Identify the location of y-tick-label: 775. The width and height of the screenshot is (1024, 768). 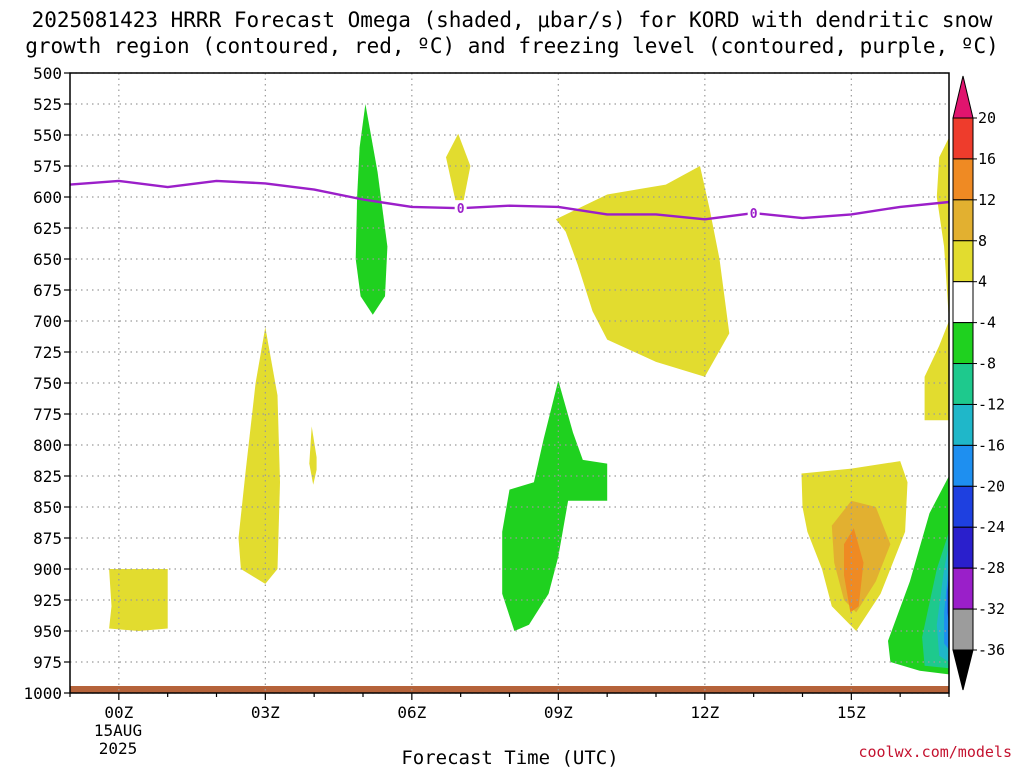
(47, 414).